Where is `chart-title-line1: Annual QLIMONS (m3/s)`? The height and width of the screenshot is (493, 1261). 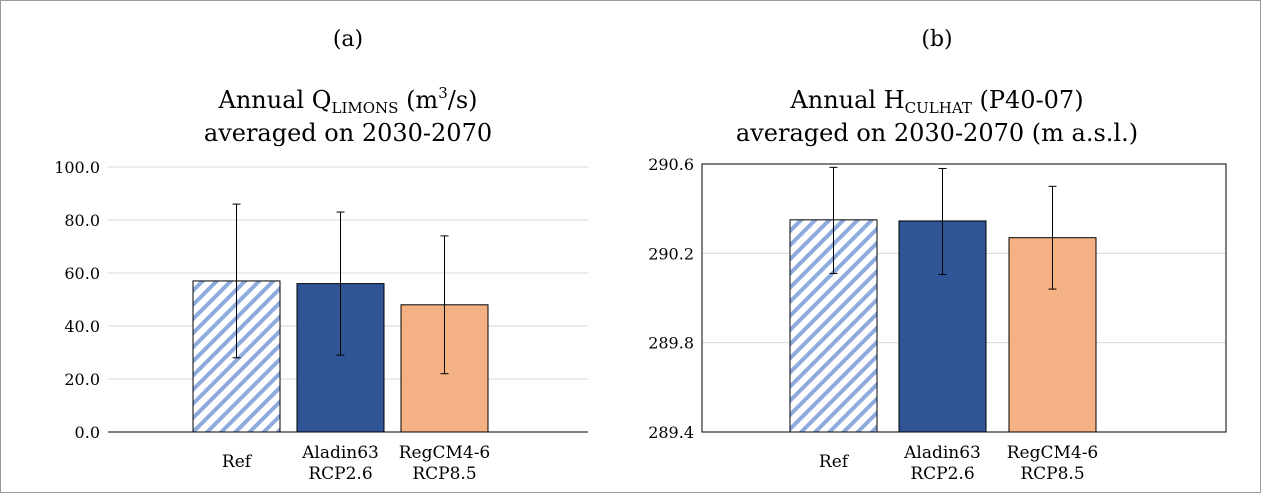
chart-title-line1: Annual QLIMONS (m3/s) is located at coordinates (347, 100).